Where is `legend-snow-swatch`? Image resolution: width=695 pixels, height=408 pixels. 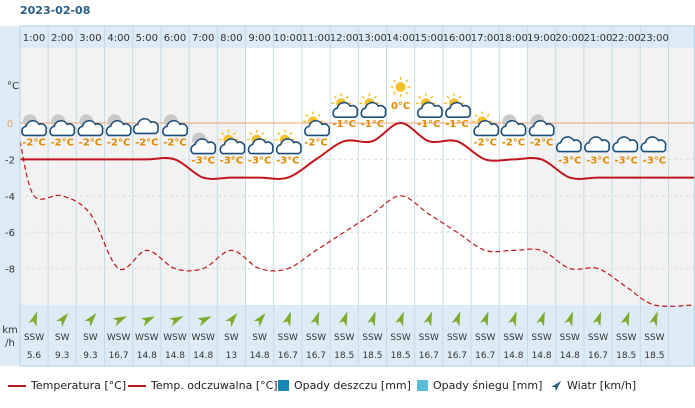 legend-snow-swatch is located at coordinates (422, 385).